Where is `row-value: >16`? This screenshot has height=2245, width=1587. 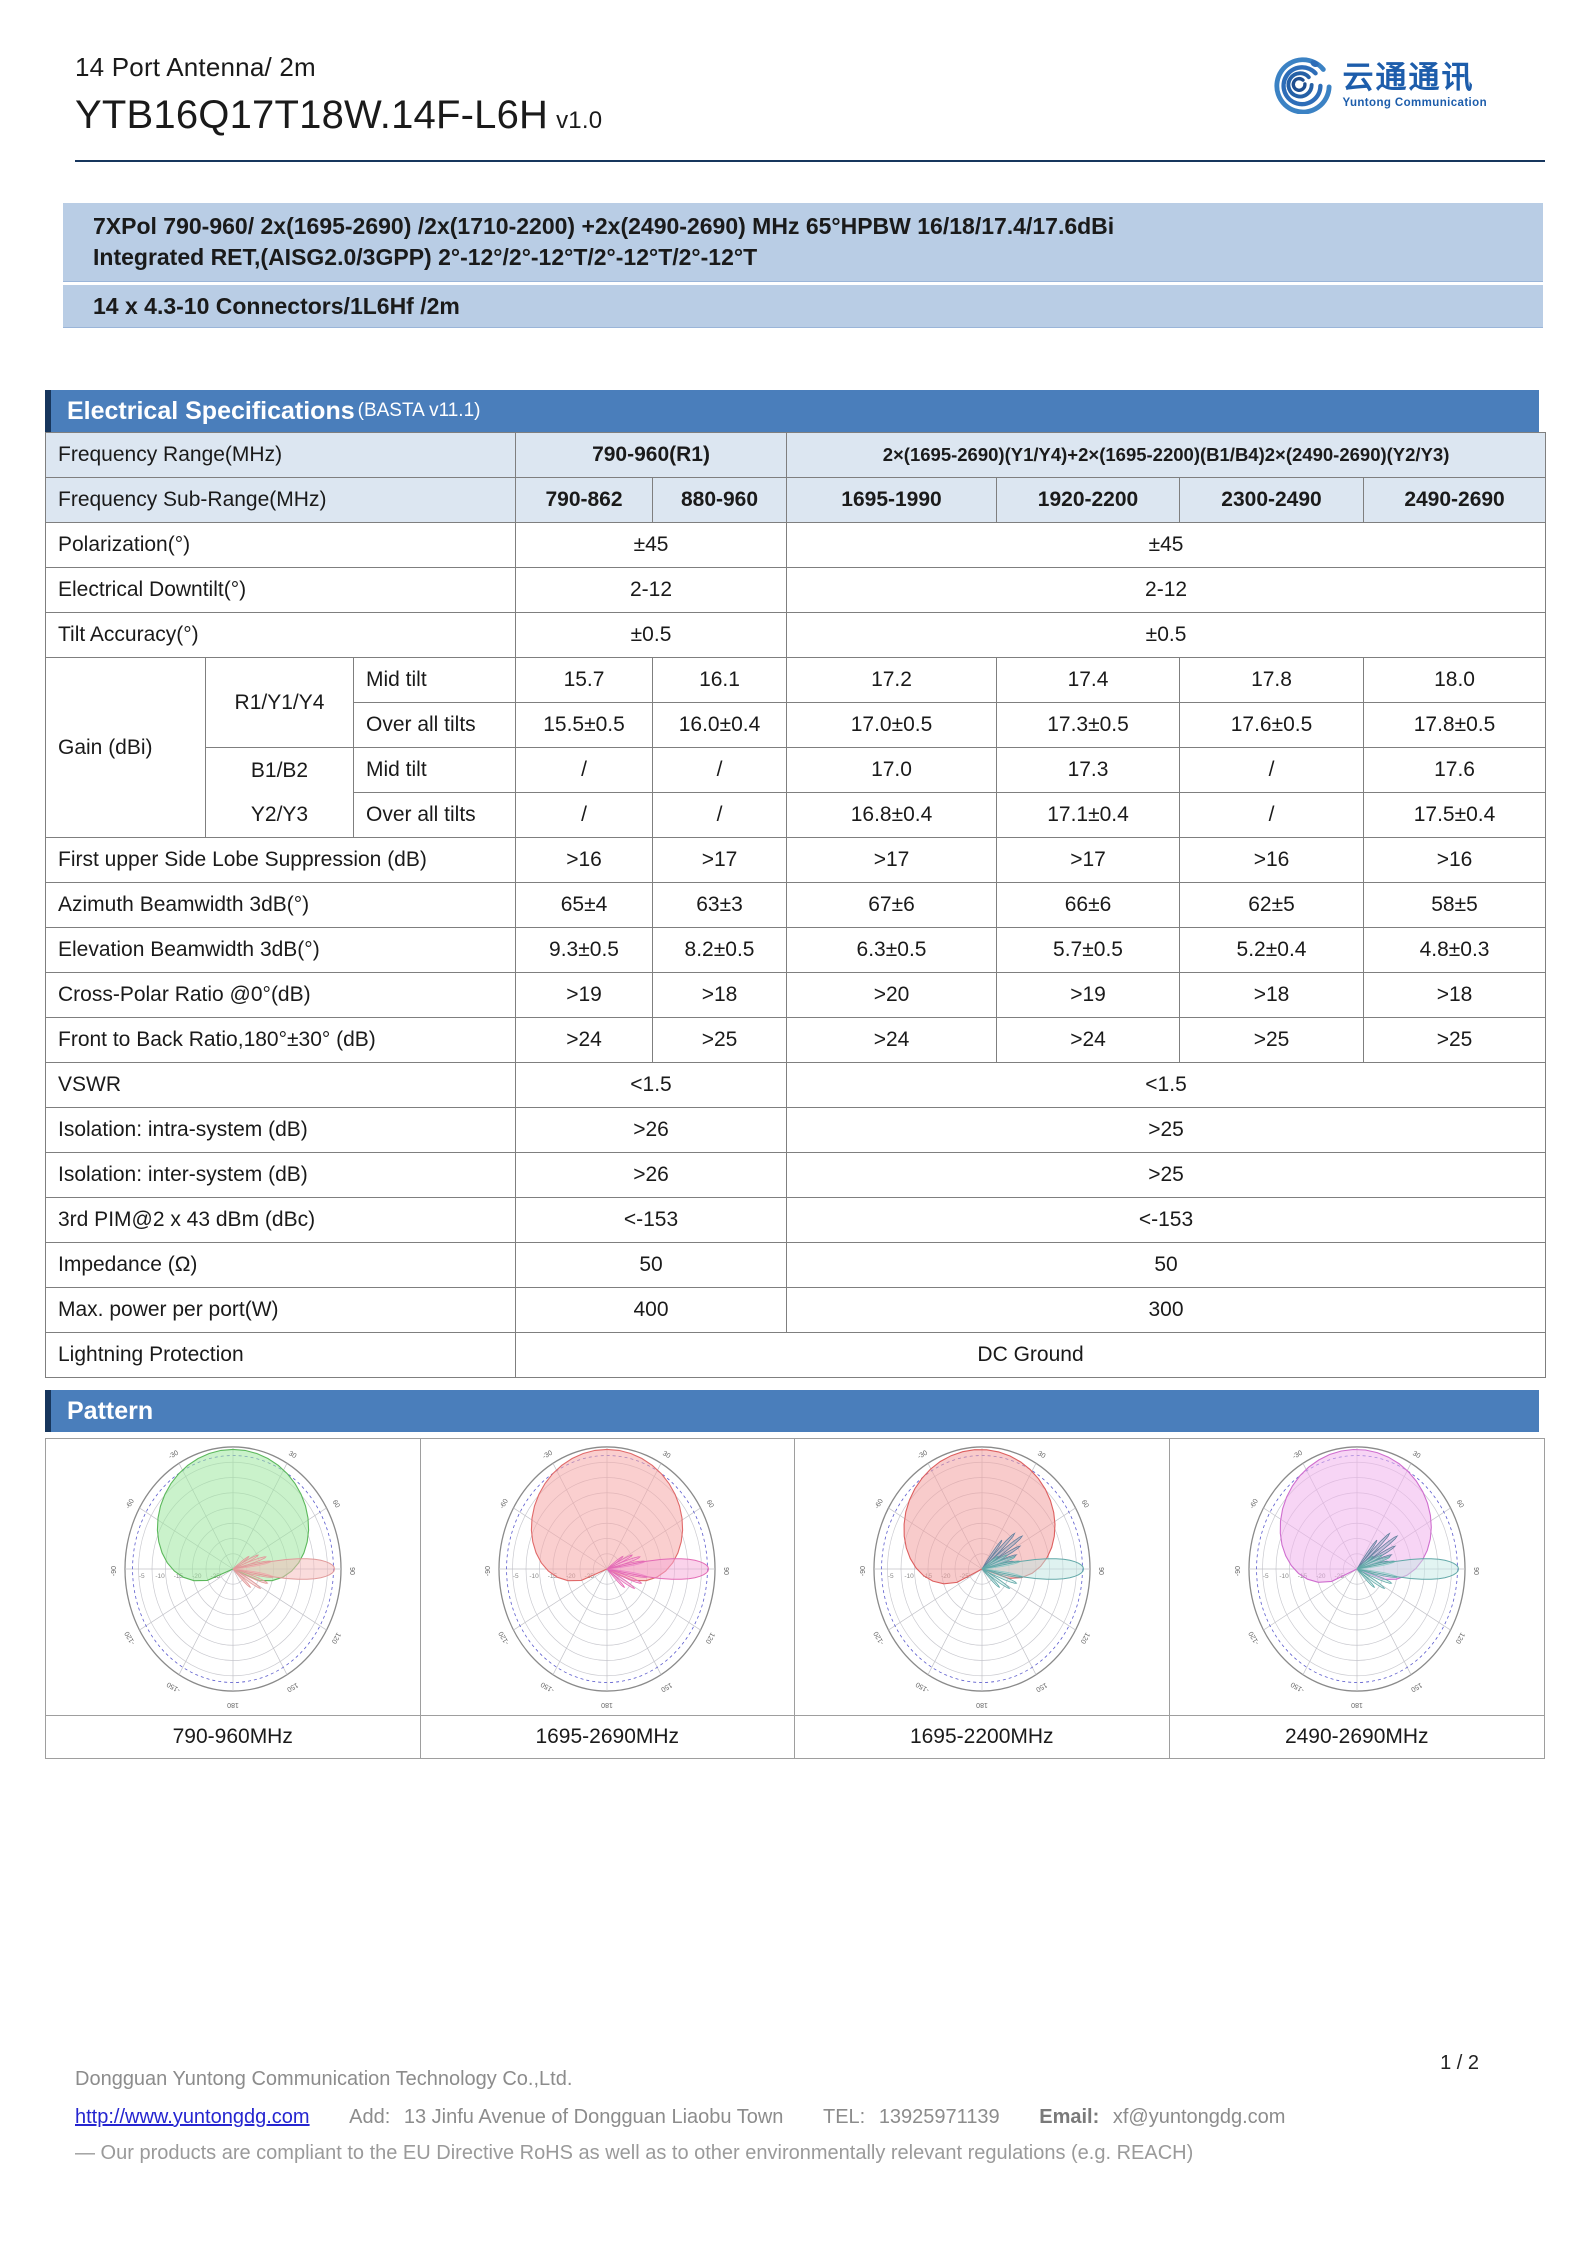 row-value: >16 is located at coordinates (1455, 860).